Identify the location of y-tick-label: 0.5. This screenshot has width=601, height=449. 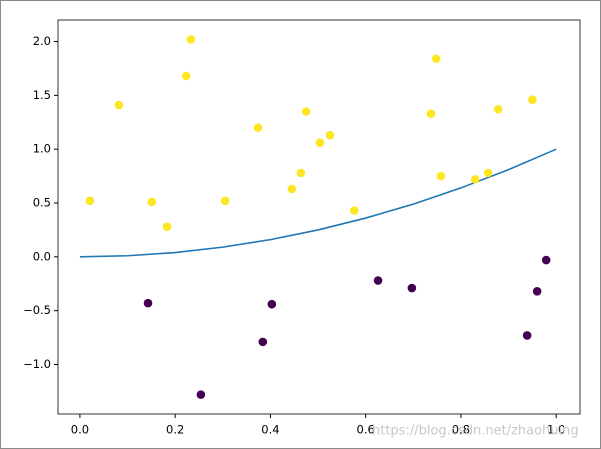
(42, 203).